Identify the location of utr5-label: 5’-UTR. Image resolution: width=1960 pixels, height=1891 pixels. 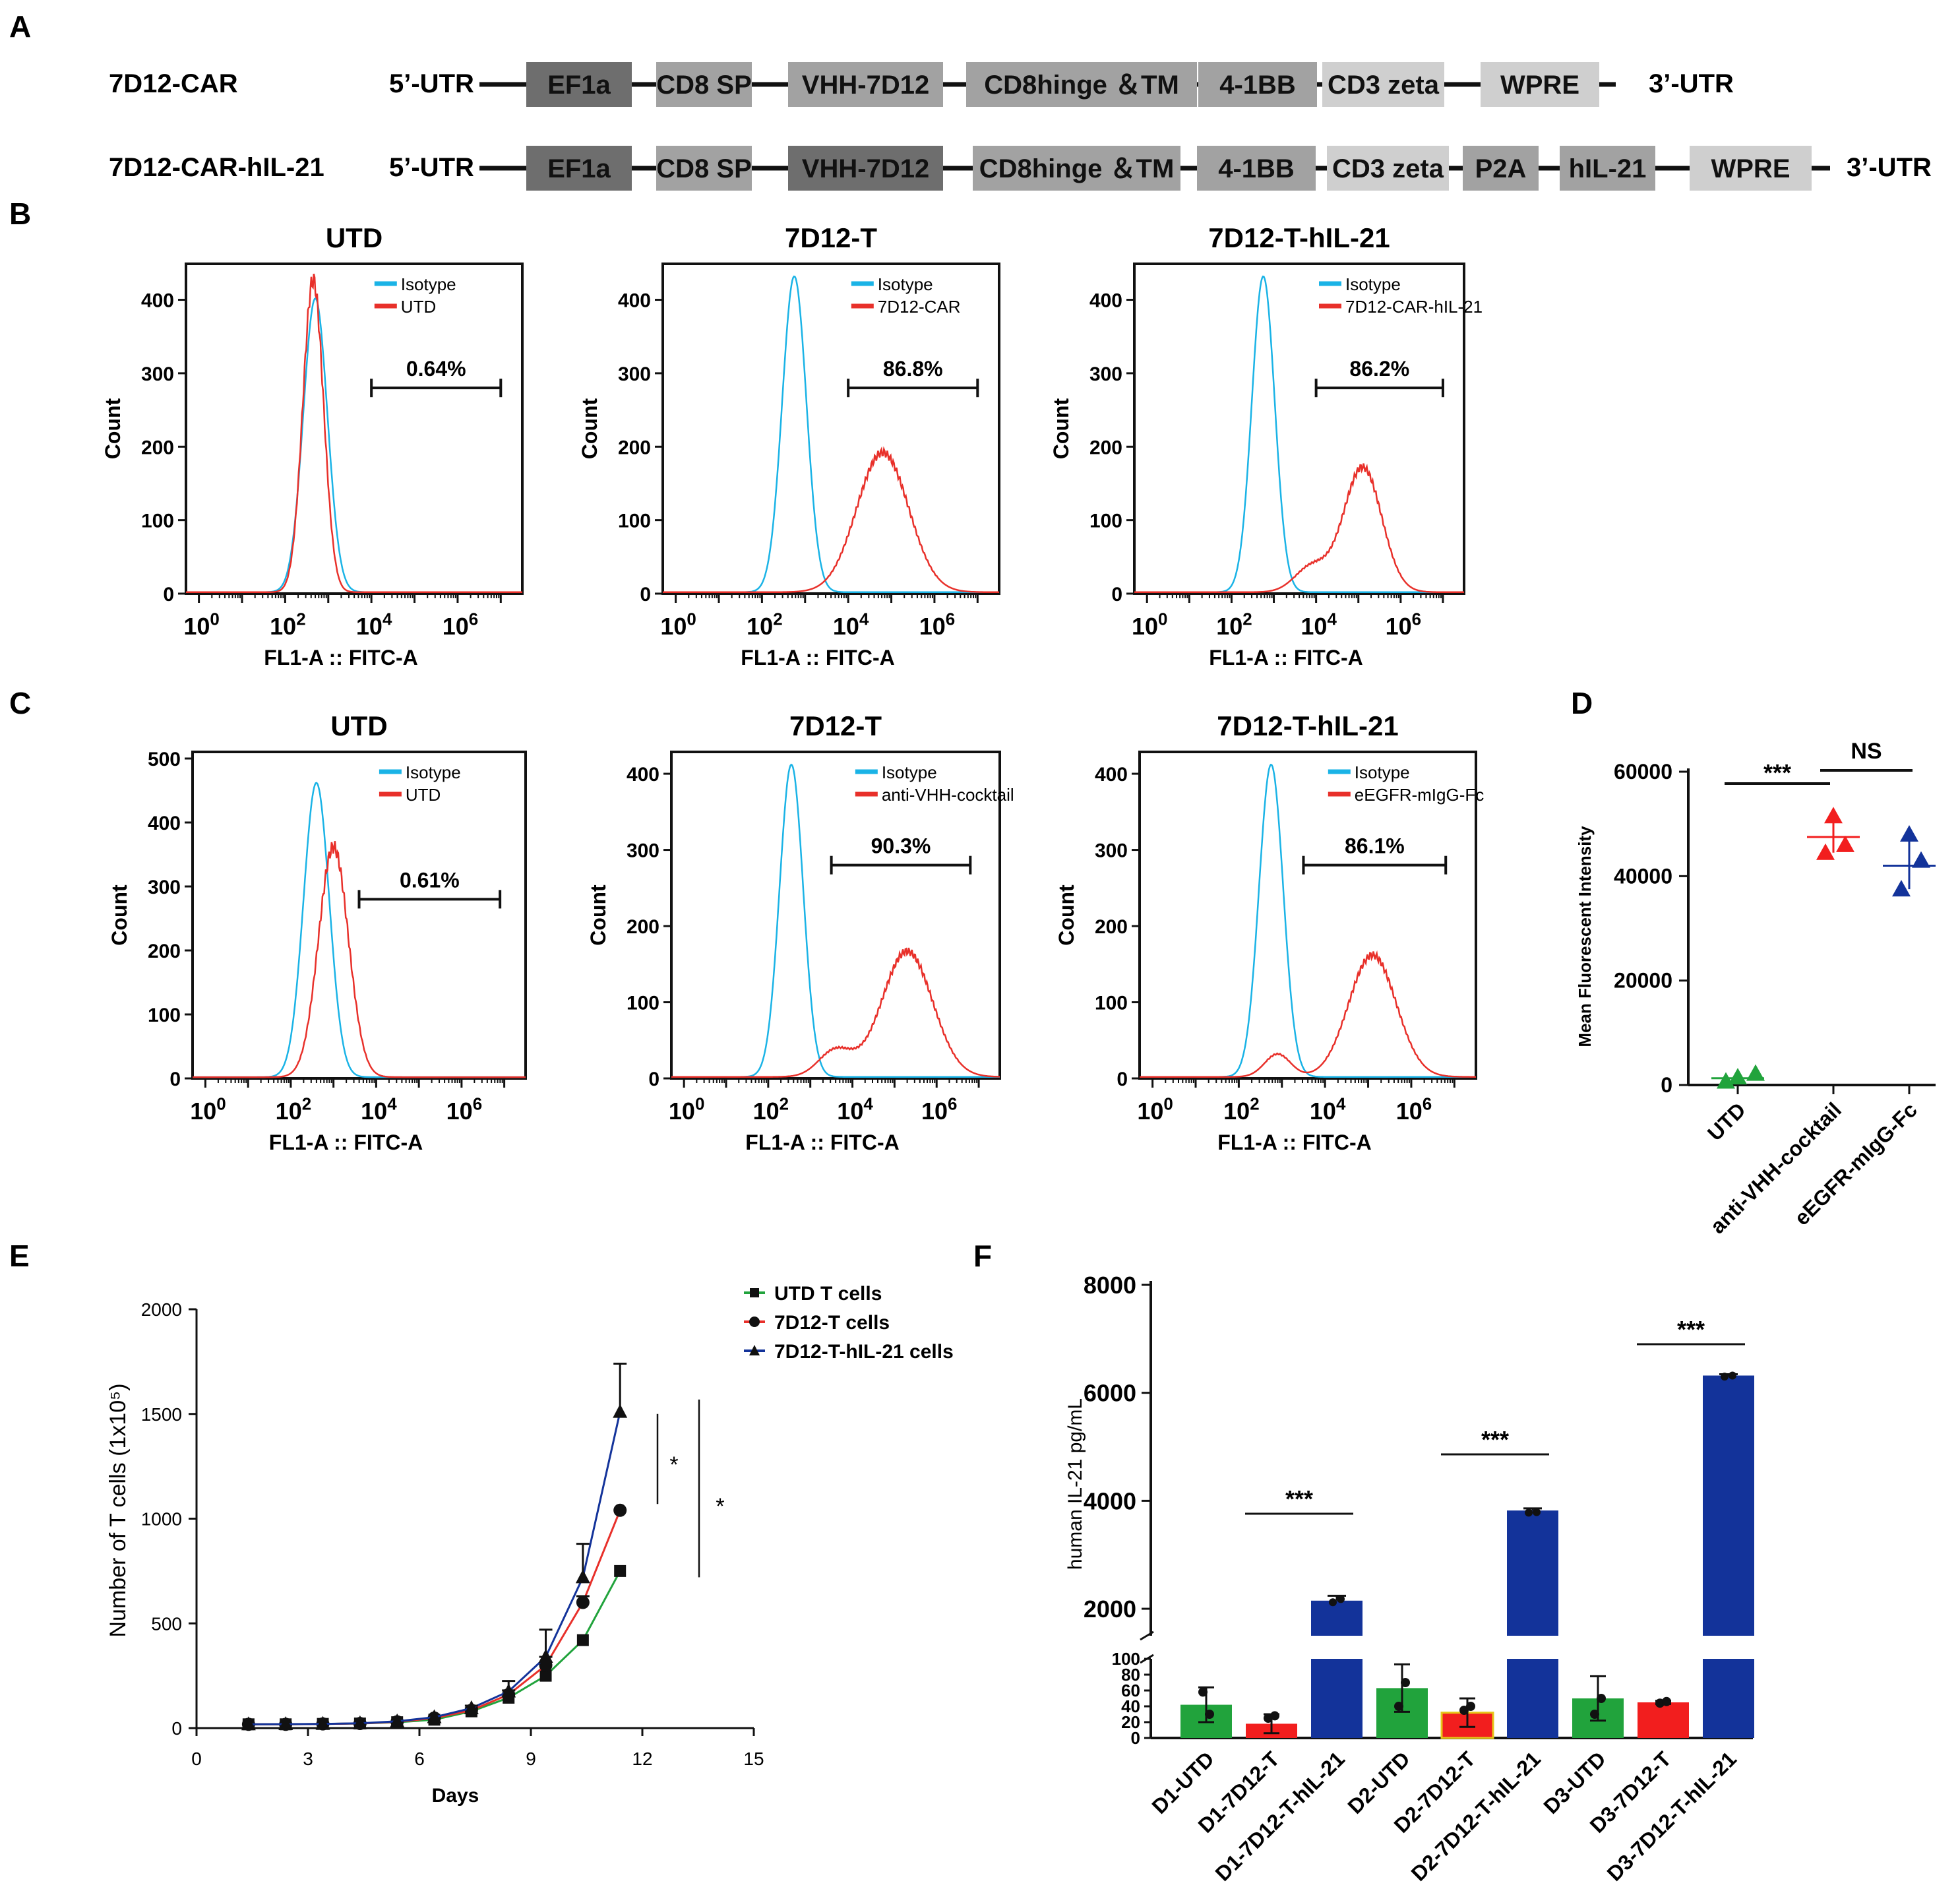
(431, 167).